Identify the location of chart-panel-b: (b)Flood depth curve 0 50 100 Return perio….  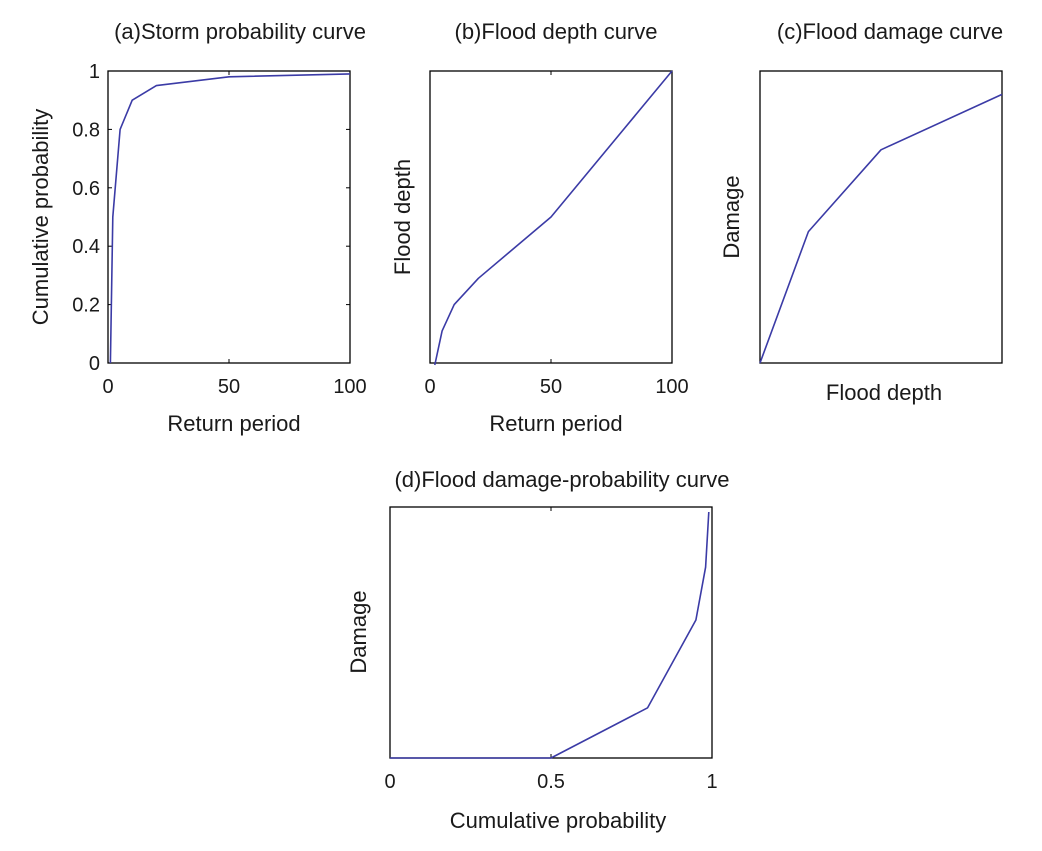
(539, 227).